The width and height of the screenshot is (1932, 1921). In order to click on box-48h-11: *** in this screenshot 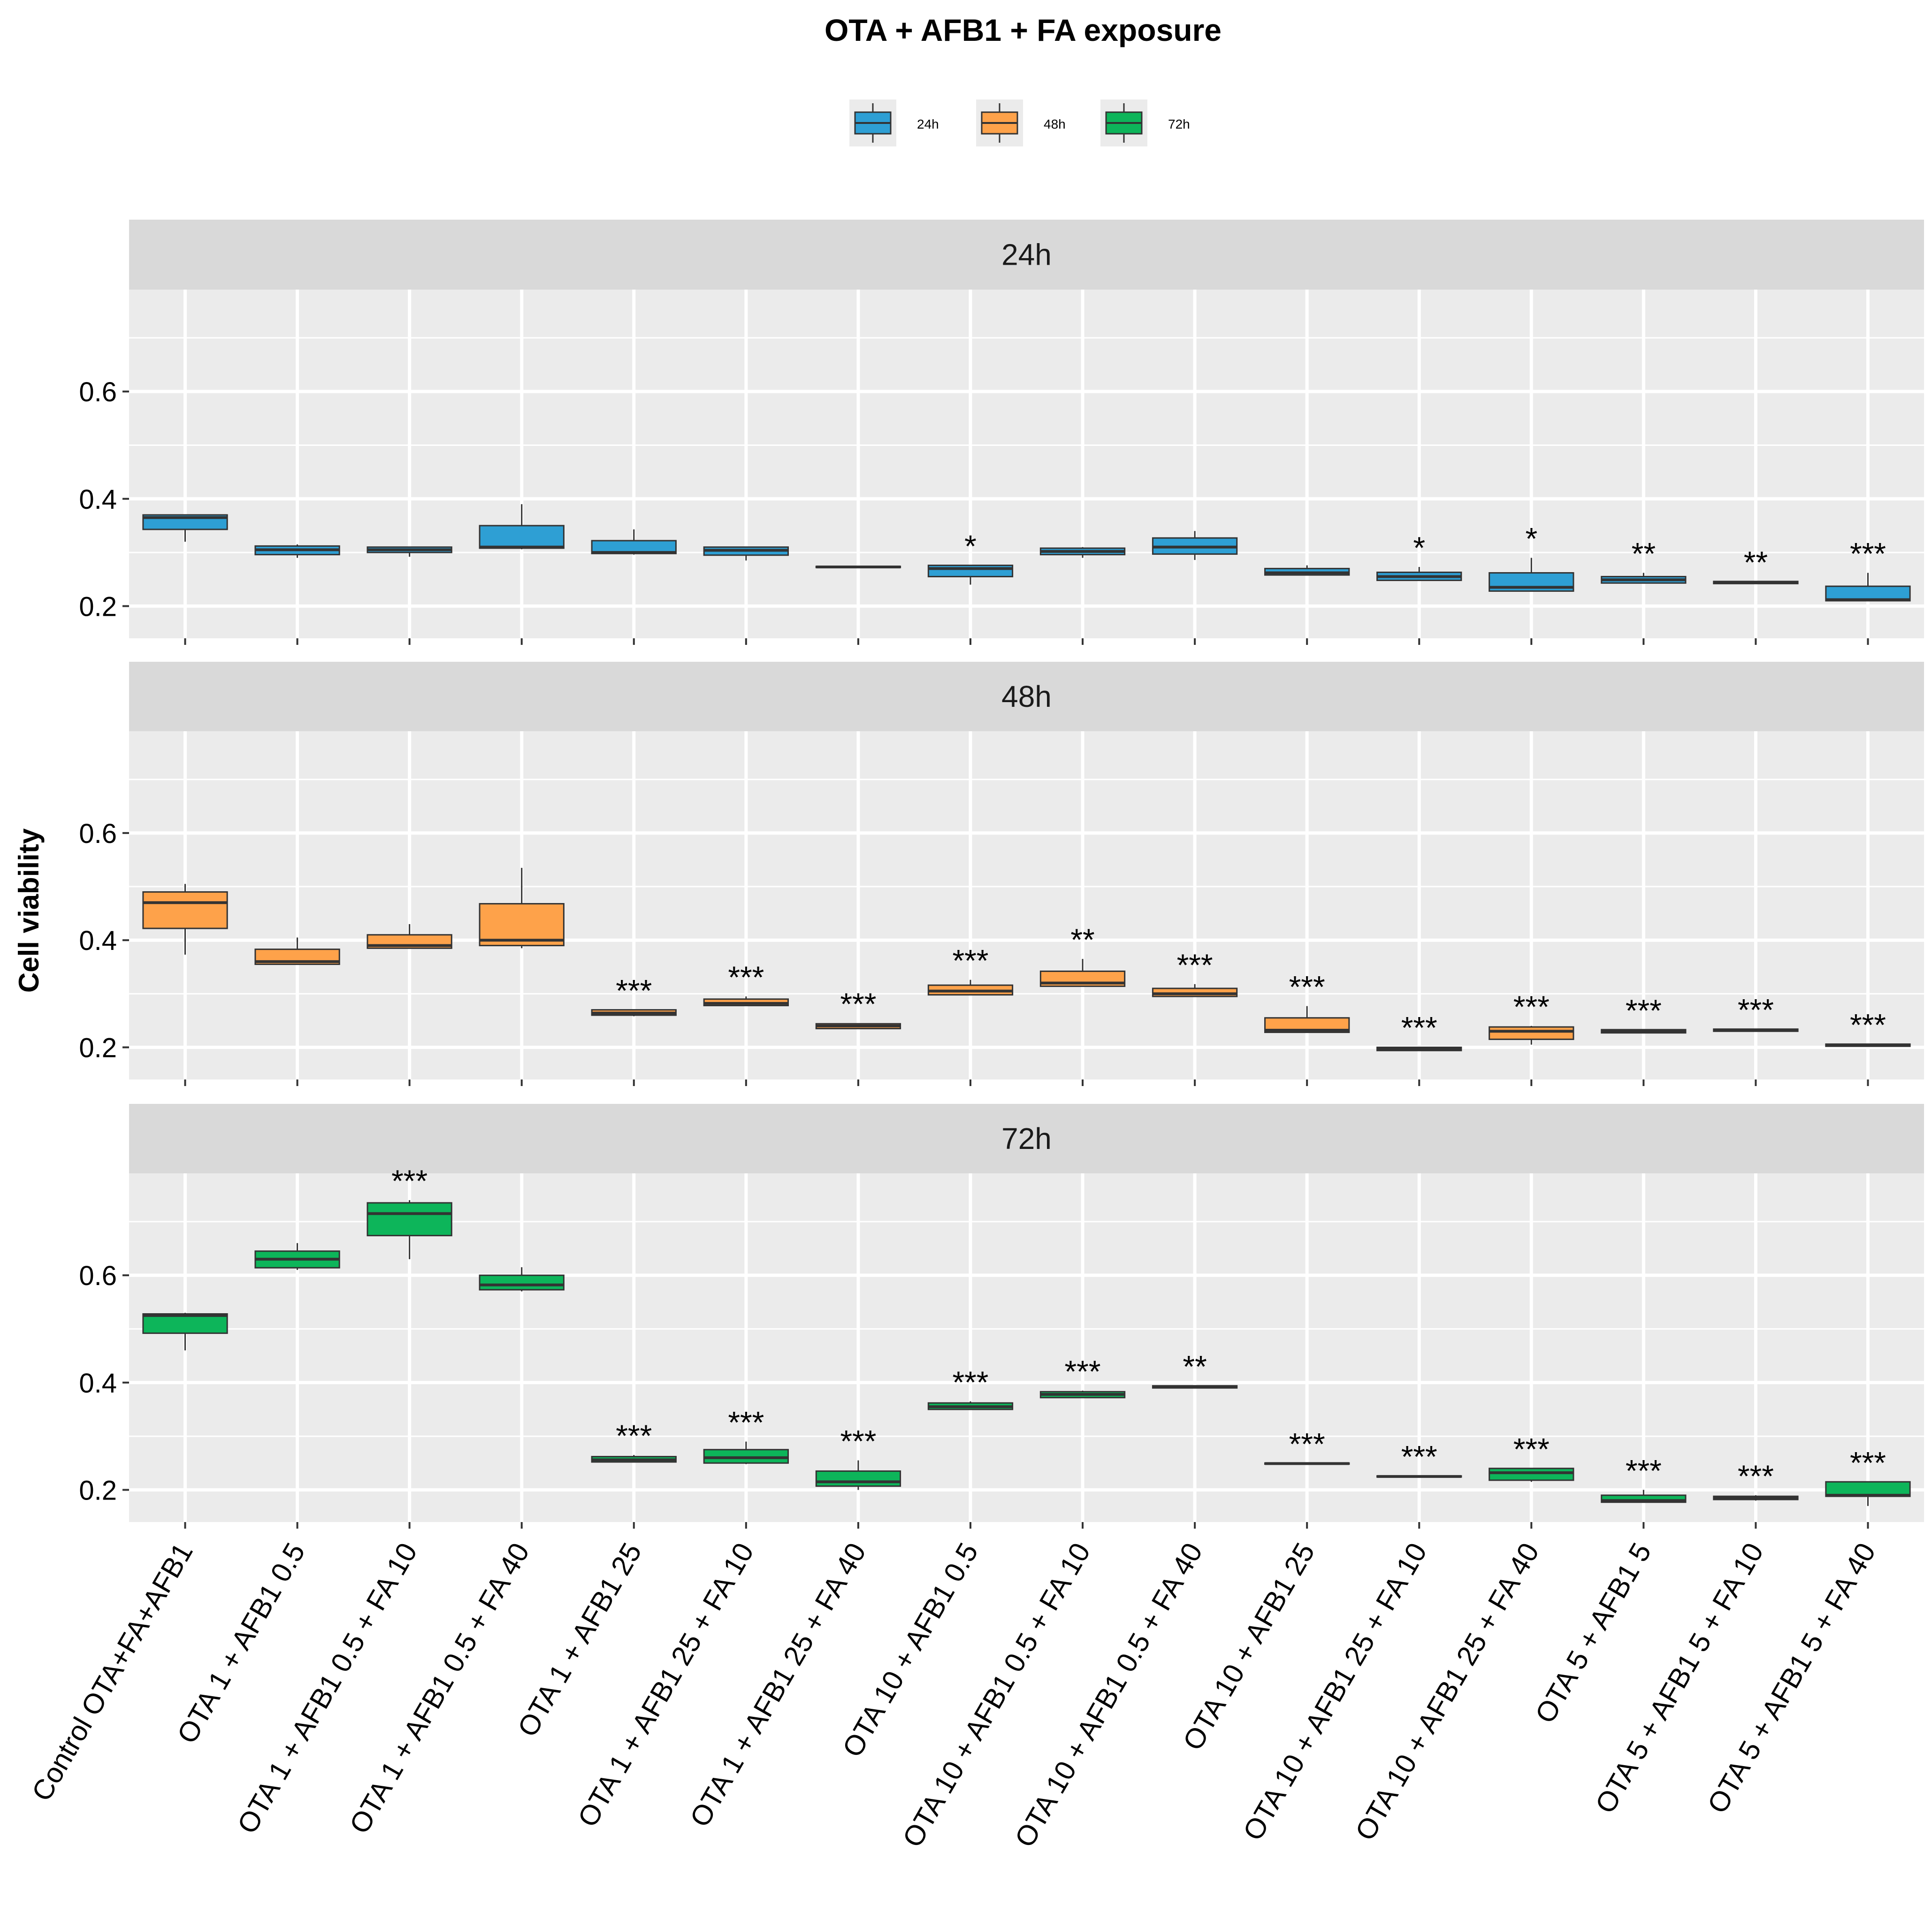, I will do `click(1419, 1030)`.